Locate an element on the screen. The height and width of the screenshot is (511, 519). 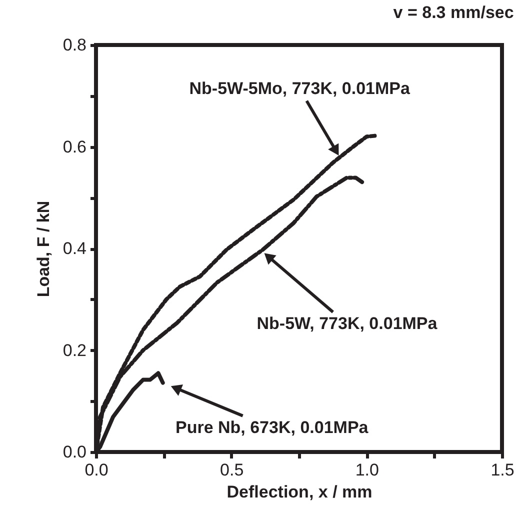
x-tick-label: 0.5 is located at coordinates (232, 470).